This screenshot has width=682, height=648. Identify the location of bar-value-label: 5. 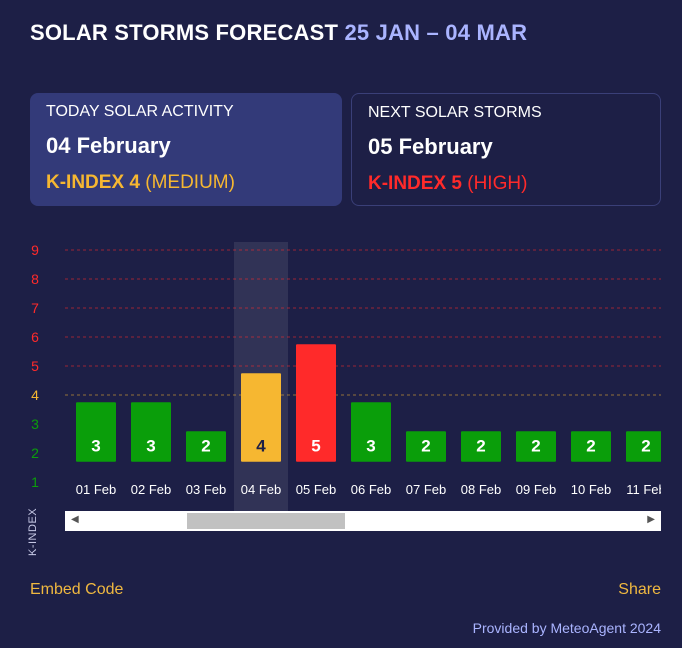
(315, 446).